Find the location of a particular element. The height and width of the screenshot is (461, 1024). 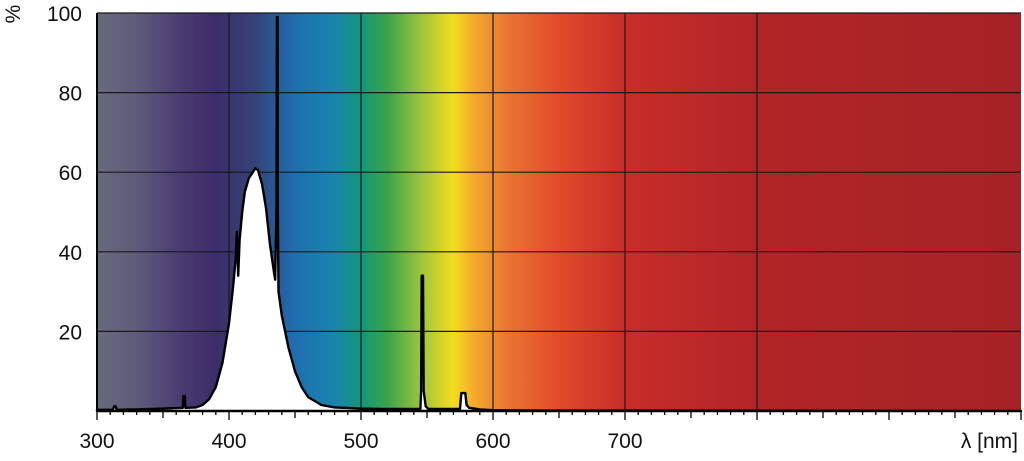

y-axis-label: % is located at coordinates (13, 14).